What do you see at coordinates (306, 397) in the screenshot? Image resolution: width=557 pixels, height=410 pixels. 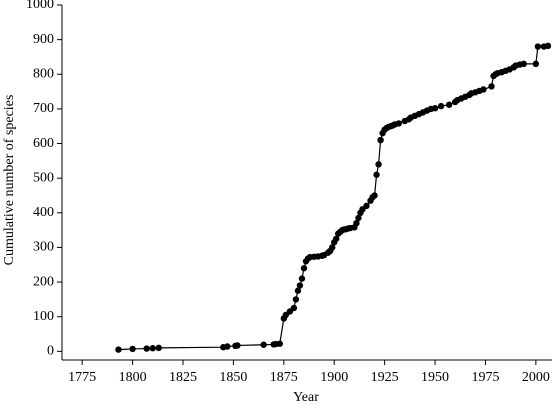 I see `x-axis-label: Year` at bounding box center [306, 397].